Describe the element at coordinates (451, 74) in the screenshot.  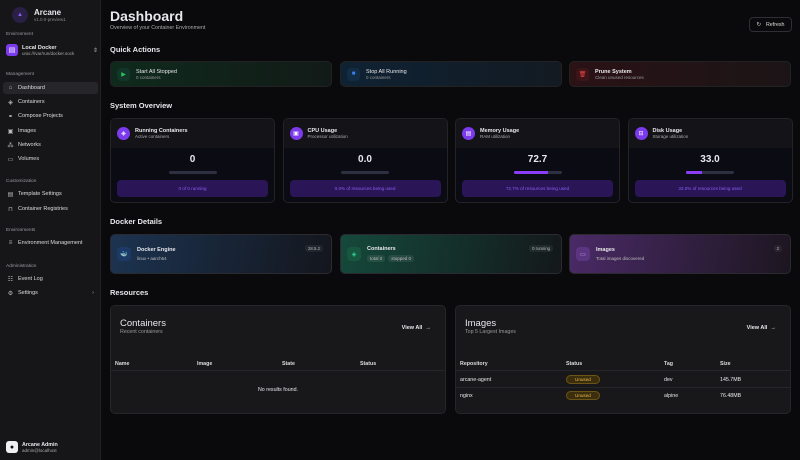
I see `stop-all-running-button: ■ Stop All Running 0 containers` at that location.